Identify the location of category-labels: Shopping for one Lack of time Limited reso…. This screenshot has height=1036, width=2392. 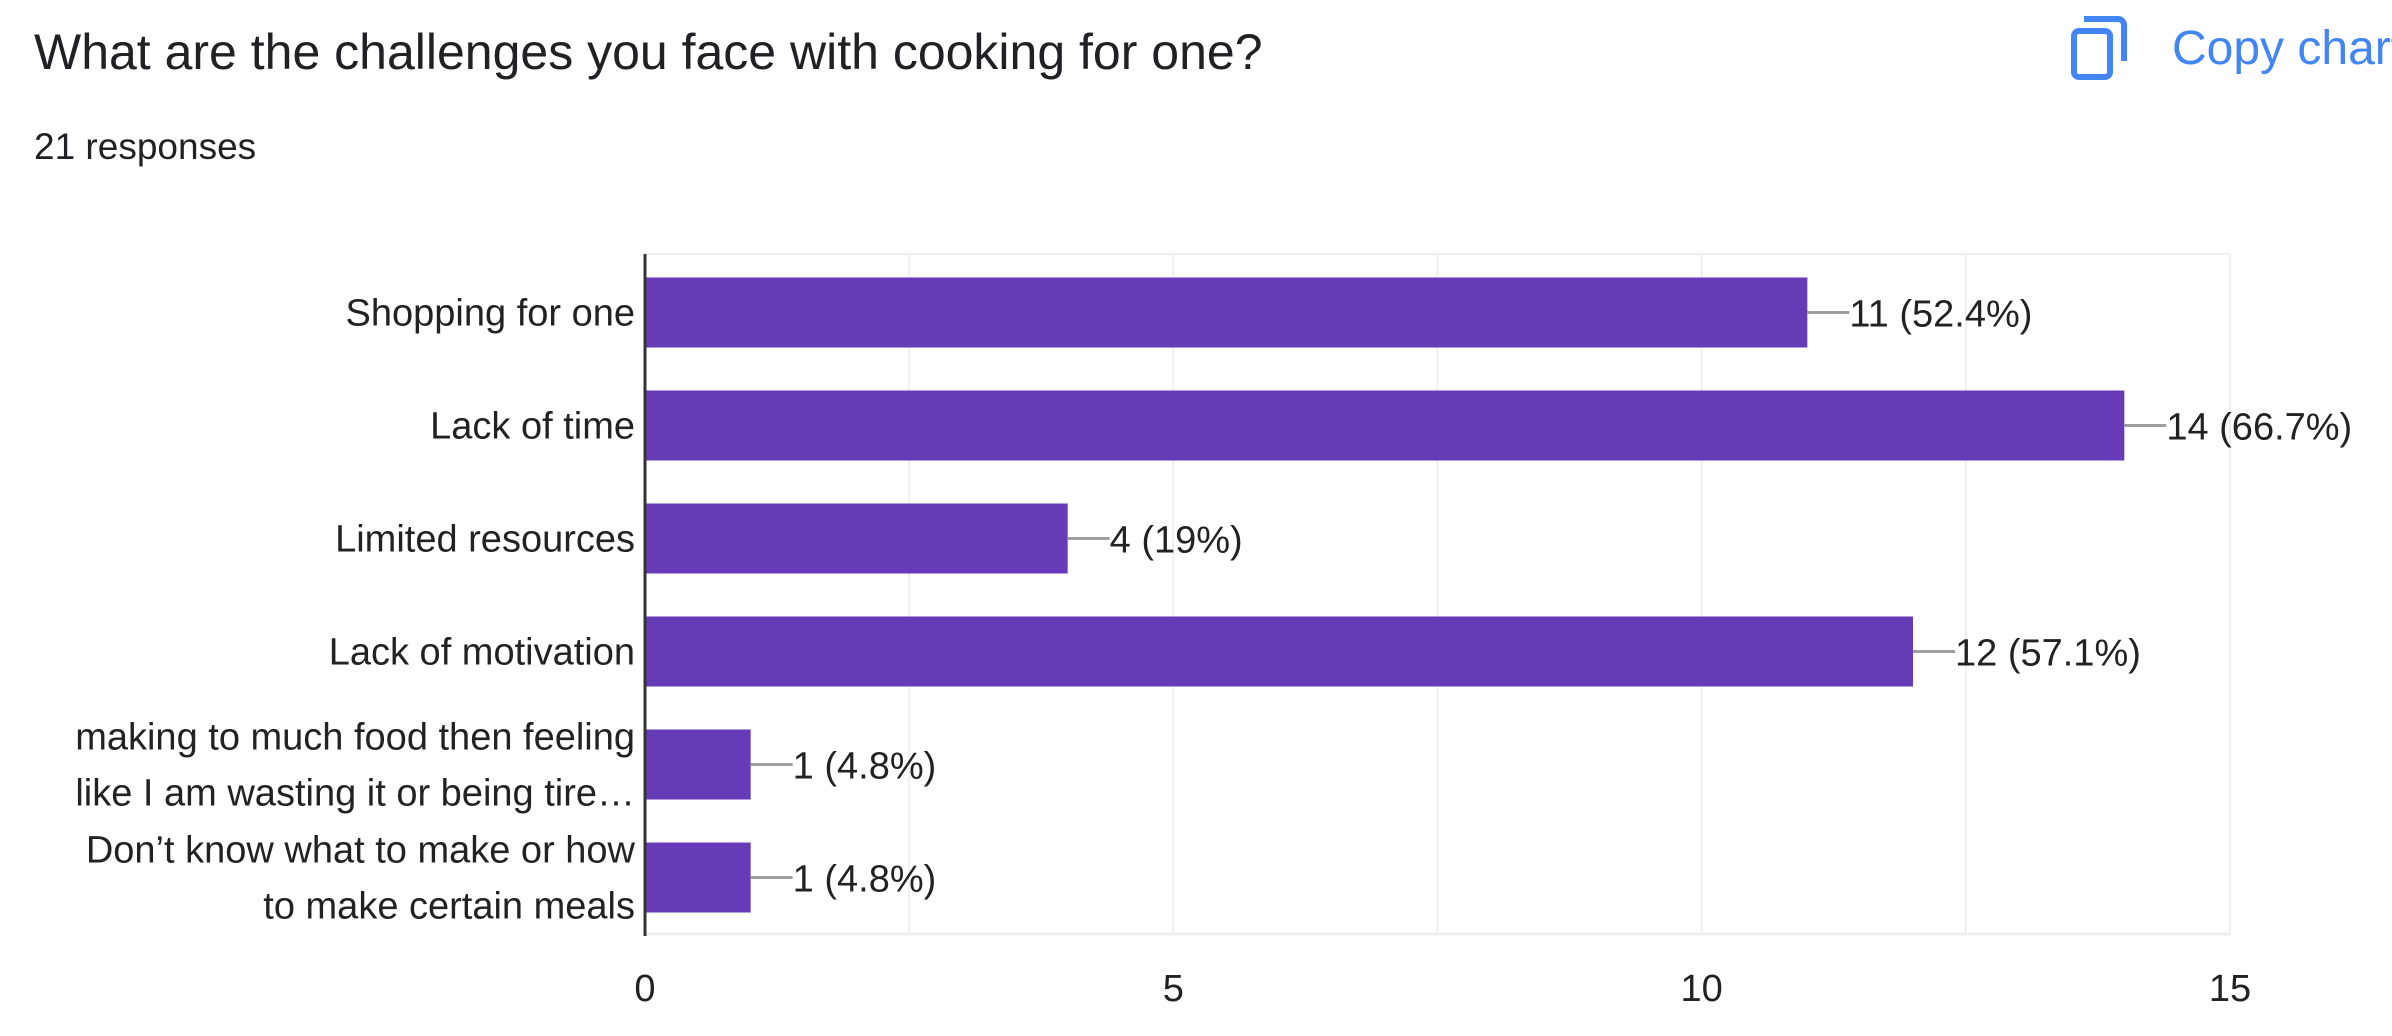
(355, 610).